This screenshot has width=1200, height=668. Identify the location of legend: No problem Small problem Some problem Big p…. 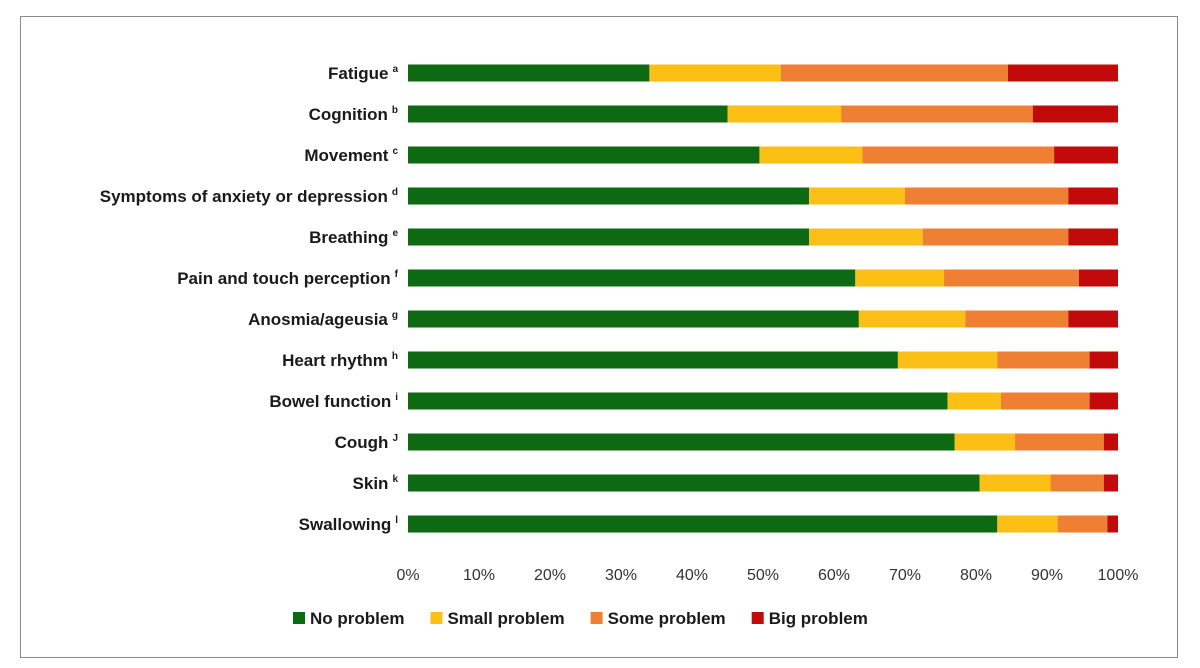
(580, 618).